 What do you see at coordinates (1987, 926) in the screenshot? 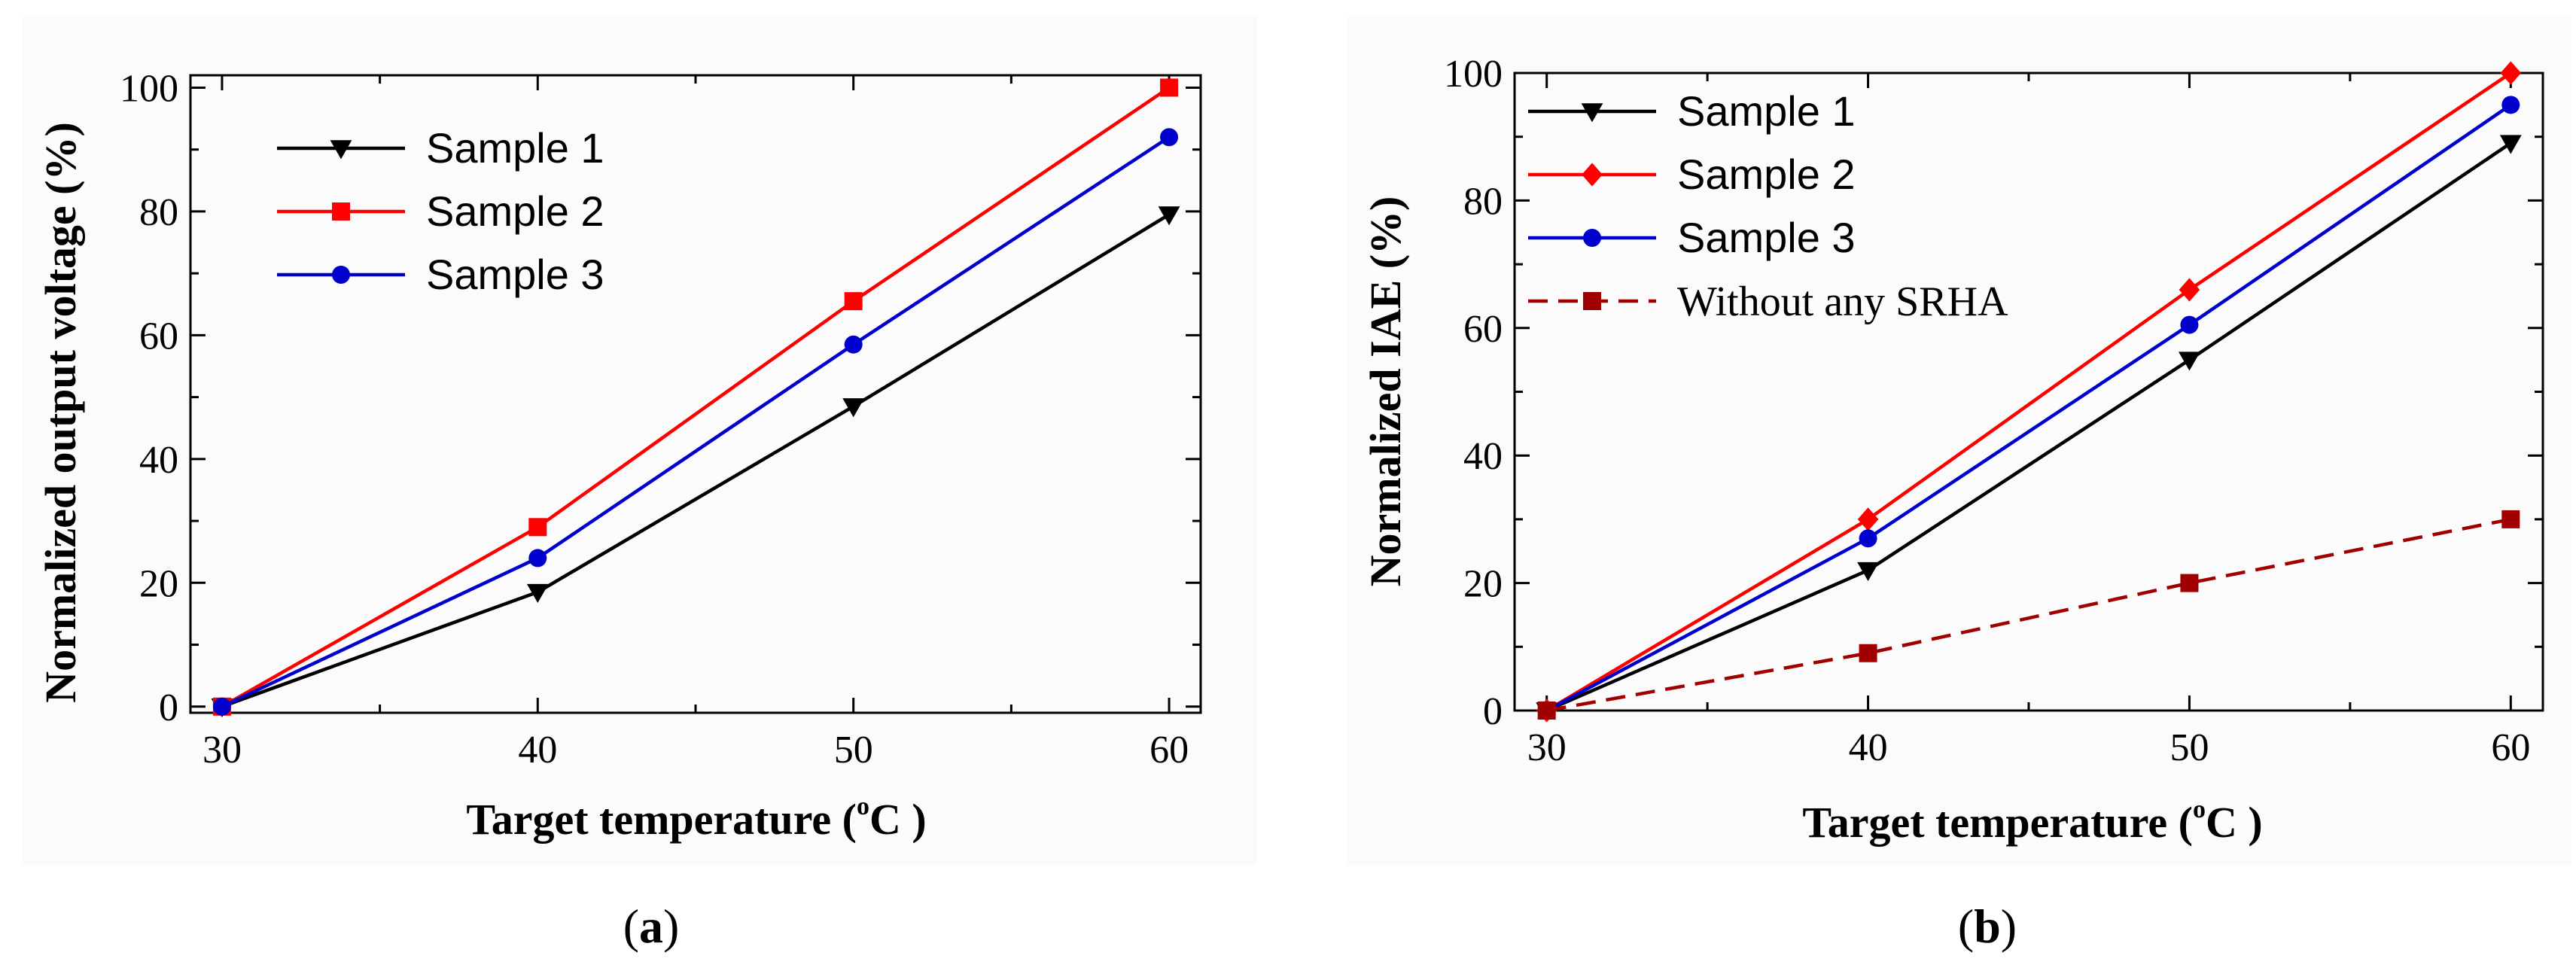
I see `panel-caption-b: (b)` at bounding box center [1987, 926].